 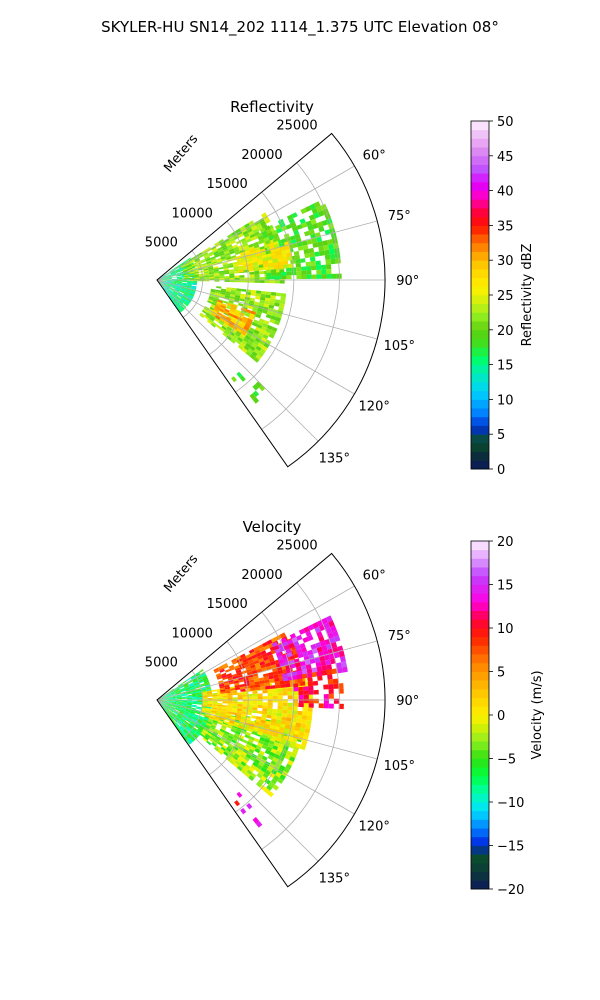 What do you see at coordinates (192, 284) in the screenshot?
I see `reflectivity-range-ring` at bounding box center [192, 284].